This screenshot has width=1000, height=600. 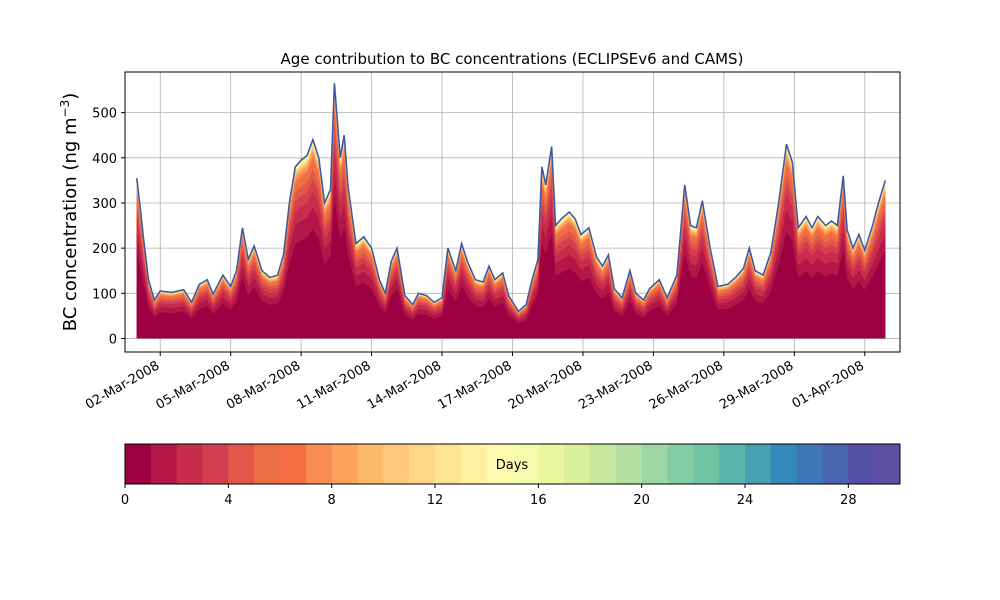 What do you see at coordinates (404, 385) in the screenshot?
I see `x-tick-label: 14-Mar-2008` at bounding box center [404, 385].